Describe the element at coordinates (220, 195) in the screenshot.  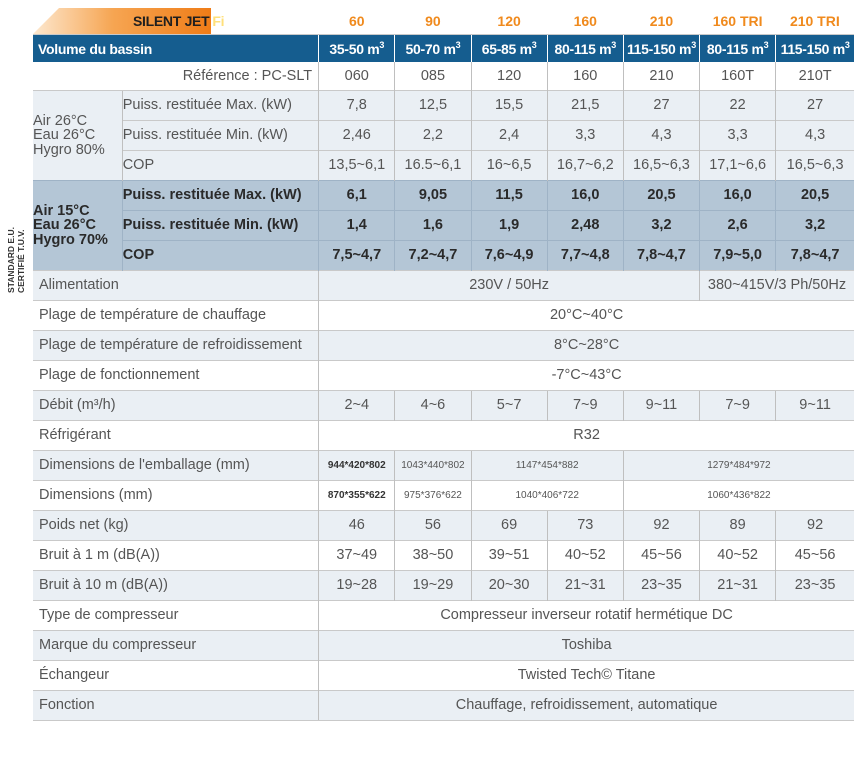
I see `g2-max-label: Puiss. restituée Max. (kW)` at that location.